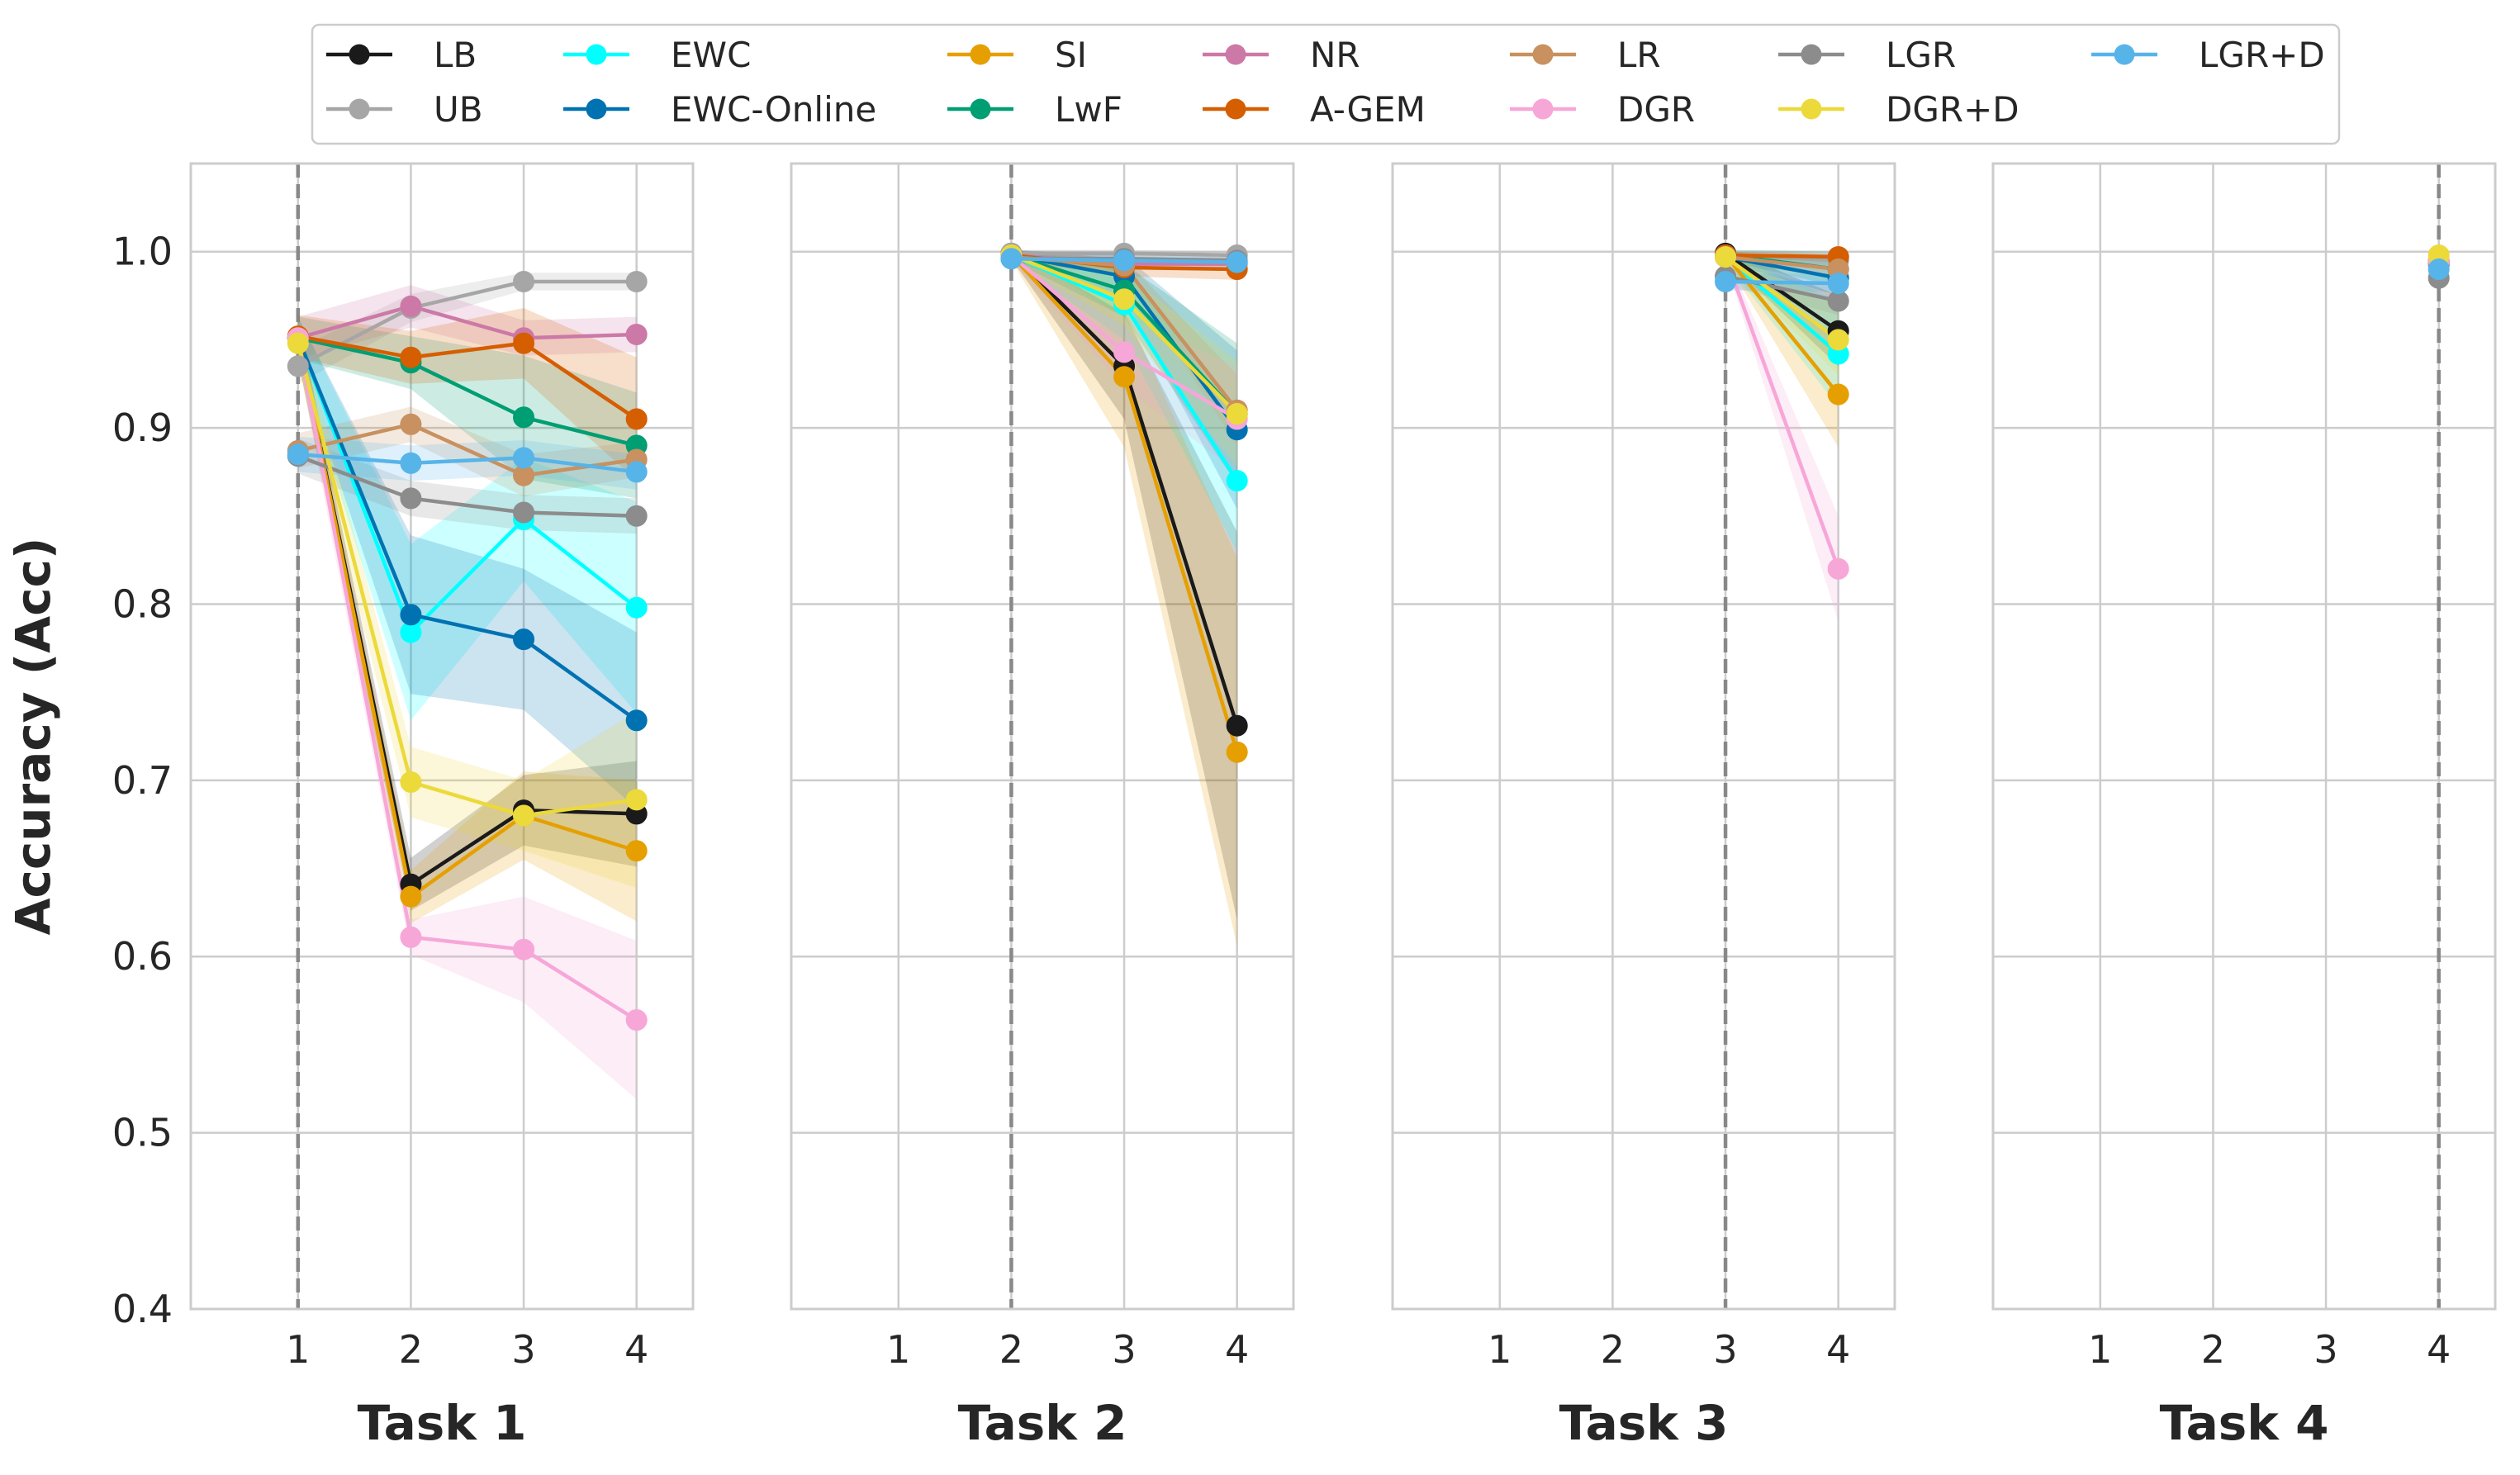  What do you see at coordinates (401, 55) in the screenshot?
I see `legend-item-lb: LB` at bounding box center [401, 55].